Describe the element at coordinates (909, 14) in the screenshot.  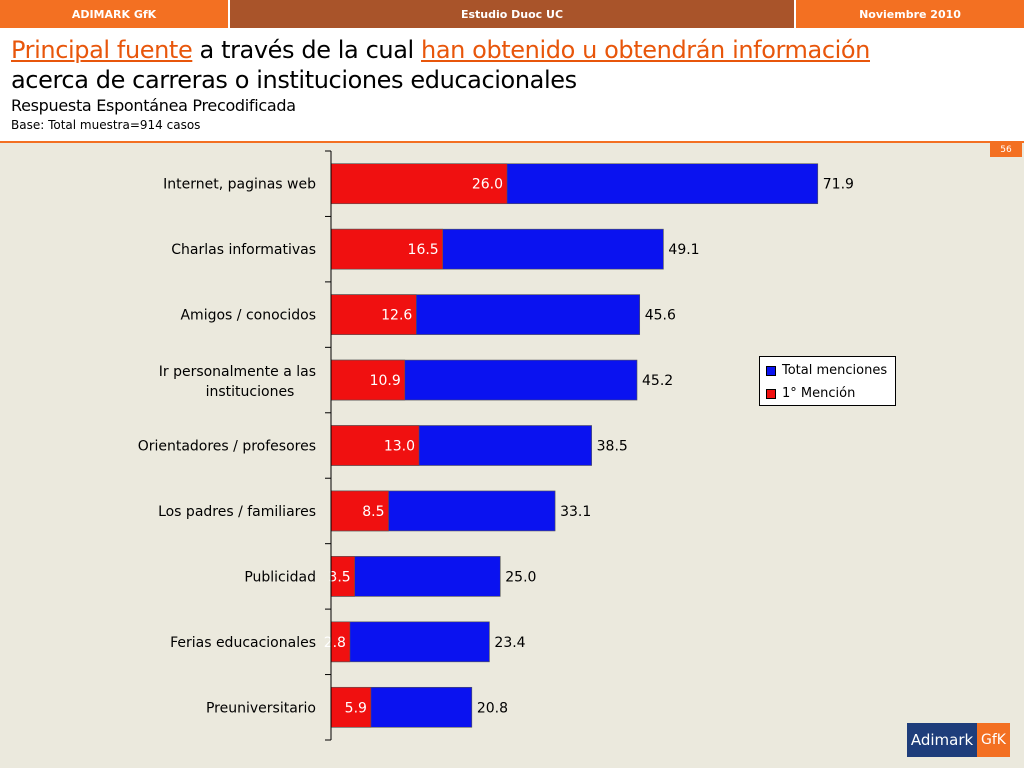
I see `report-date: Noviembre 2010` at that location.